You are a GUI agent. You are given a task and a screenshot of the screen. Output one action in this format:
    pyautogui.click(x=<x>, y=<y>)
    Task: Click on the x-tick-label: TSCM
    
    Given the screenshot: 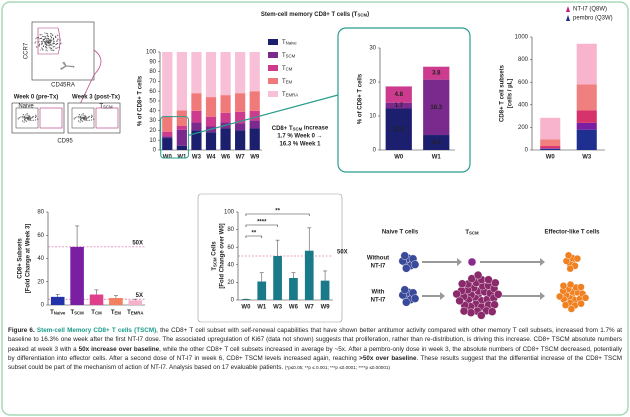 What is the action you would take?
    pyautogui.click(x=77, y=313)
    